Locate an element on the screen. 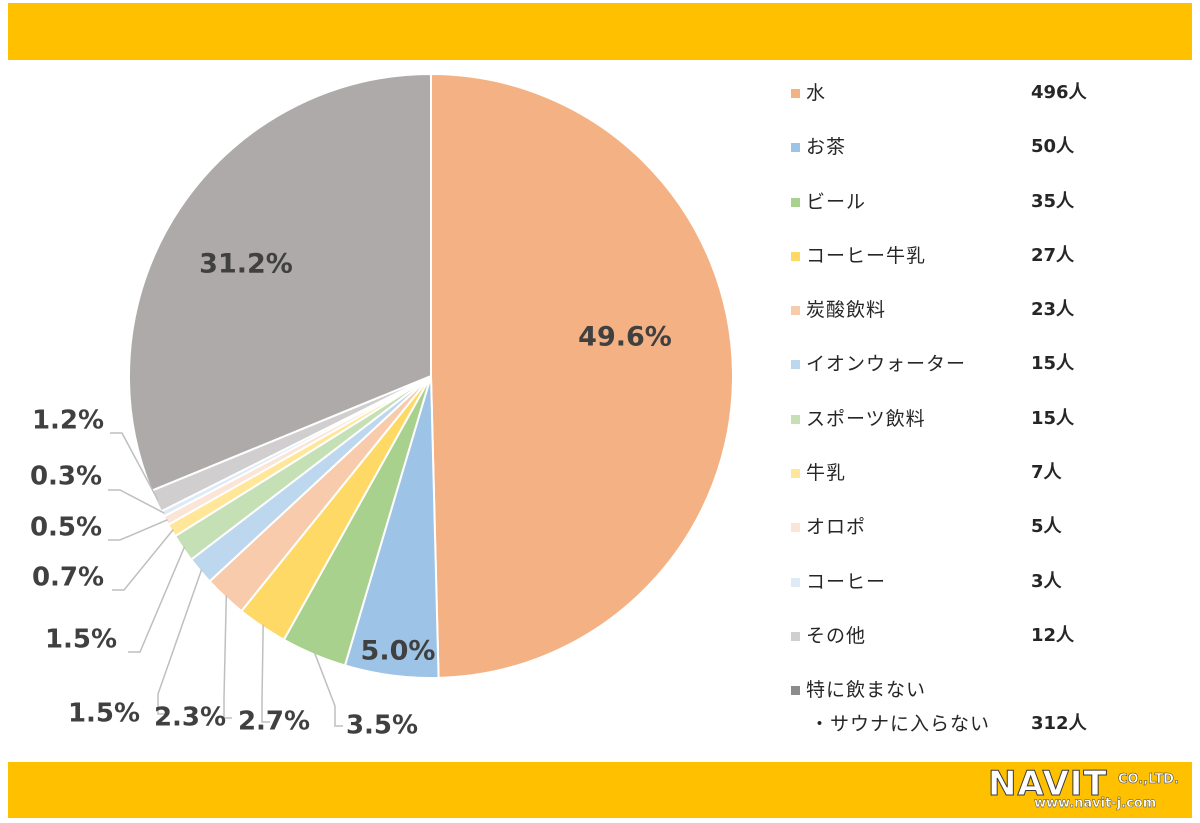  logo-wordmark: NAVIT is located at coordinates (1048, 784).